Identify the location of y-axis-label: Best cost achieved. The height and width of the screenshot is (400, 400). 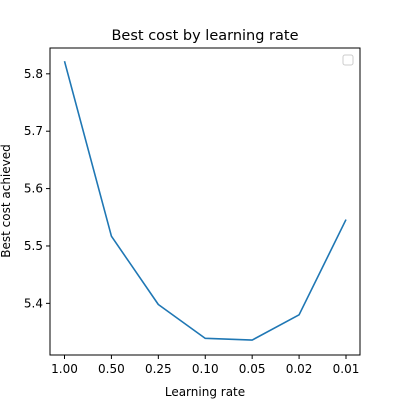
(6, 200).